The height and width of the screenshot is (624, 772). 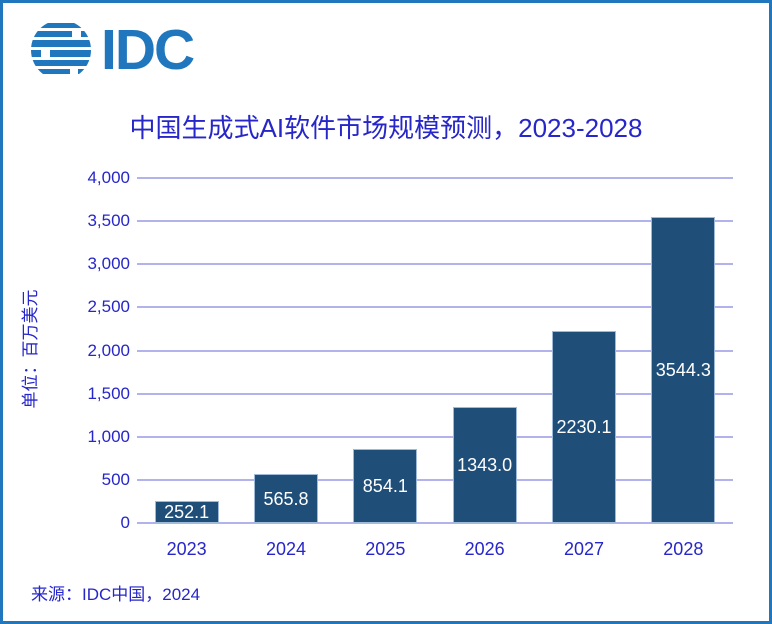 What do you see at coordinates (108, 307) in the screenshot?
I see `y-tick-label: 2,500` at bounding box center [108, 307].